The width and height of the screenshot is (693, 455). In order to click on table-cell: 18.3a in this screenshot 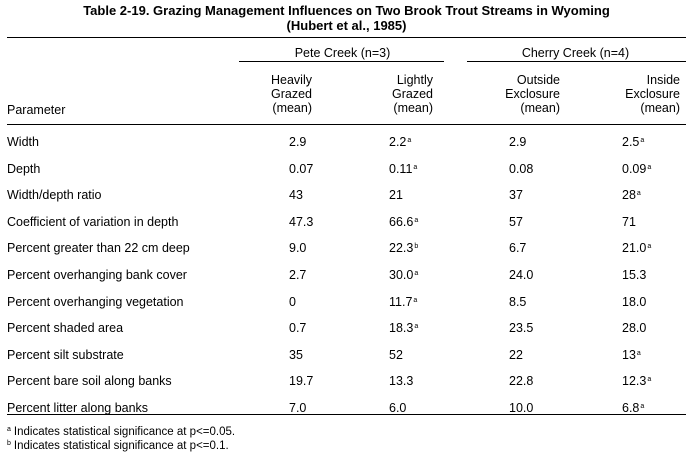, I will do `click(414, 329)`.